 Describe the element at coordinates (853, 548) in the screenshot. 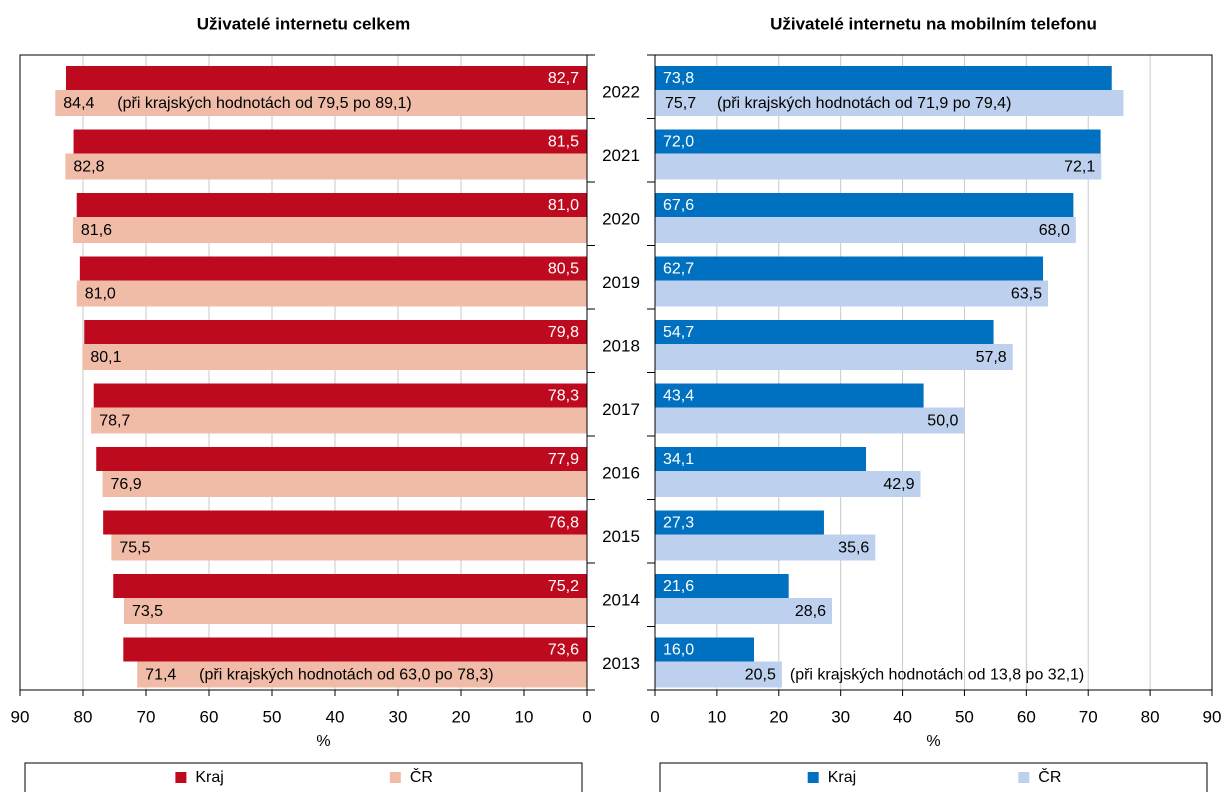

I see `value-label: 35,6` at that location.